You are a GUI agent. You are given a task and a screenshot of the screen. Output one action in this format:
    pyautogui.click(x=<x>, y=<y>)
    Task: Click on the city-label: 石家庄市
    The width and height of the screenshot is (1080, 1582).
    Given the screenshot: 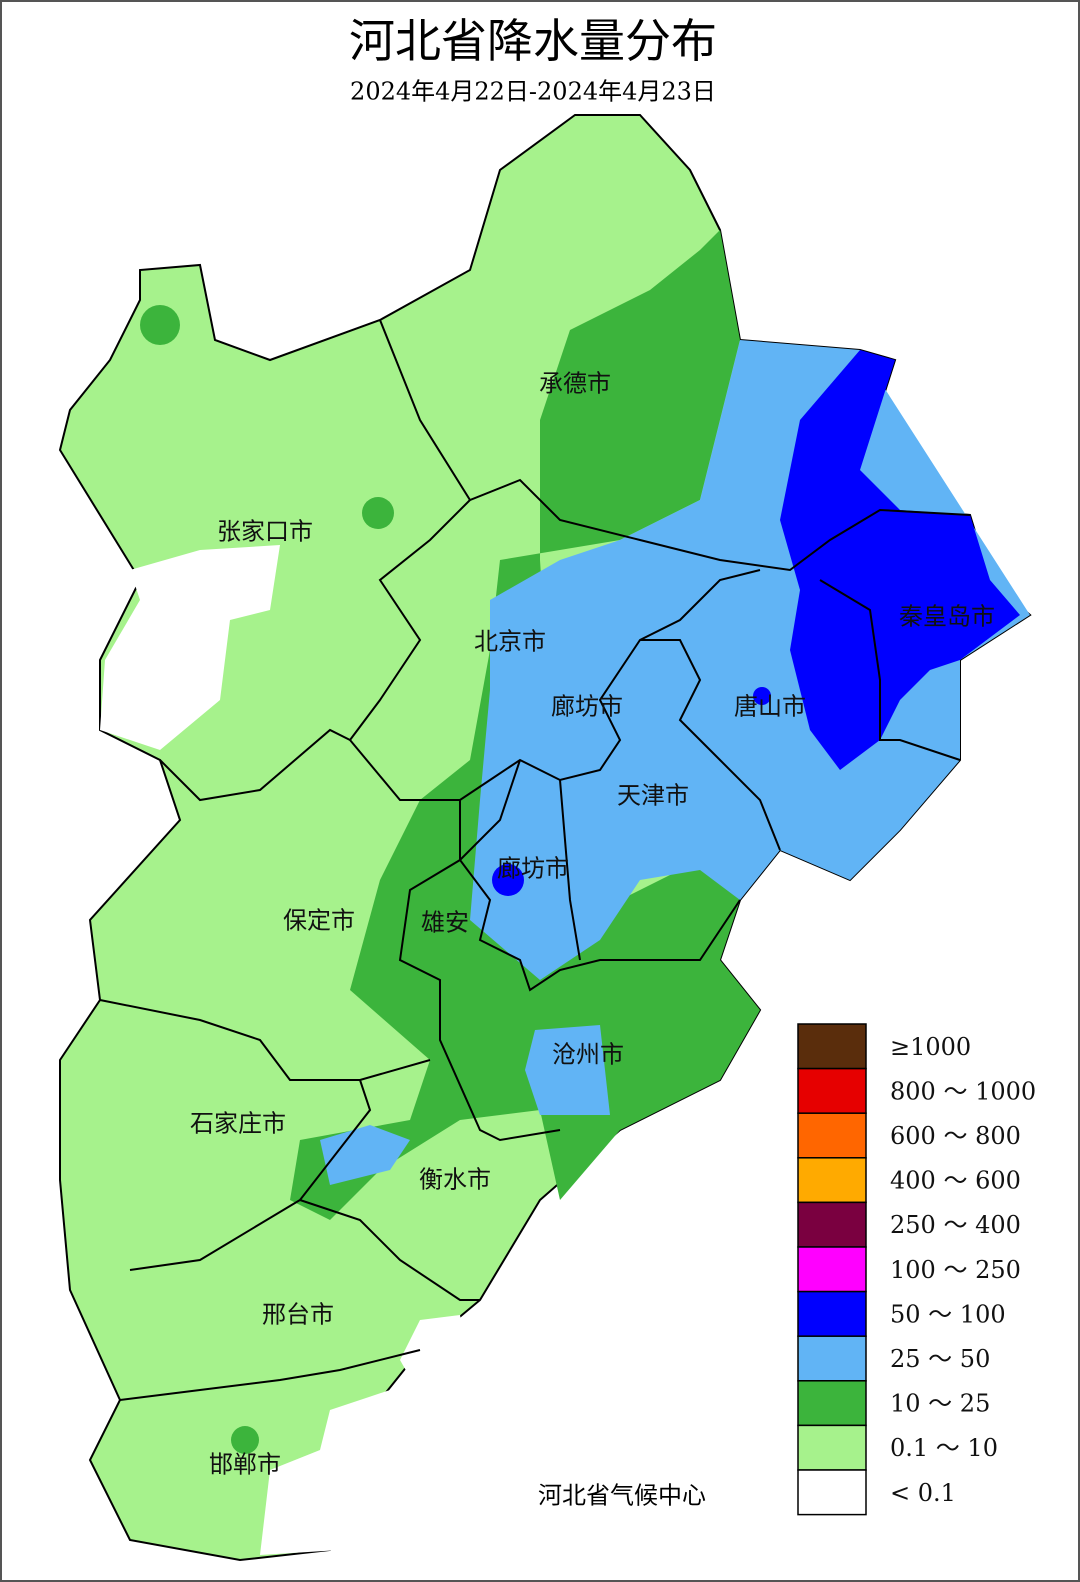 What is the action you would take?
    pyautogui.click(x=238, y=1124)
    